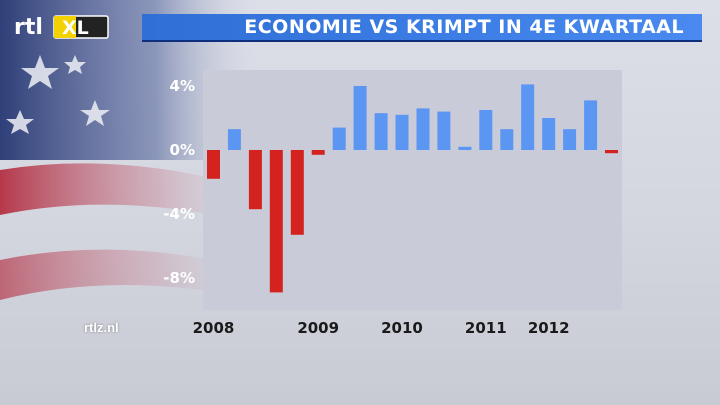 This screenshot has height=405, width=720. I want to click on x-tick-label: 2010, so click(402, 328).